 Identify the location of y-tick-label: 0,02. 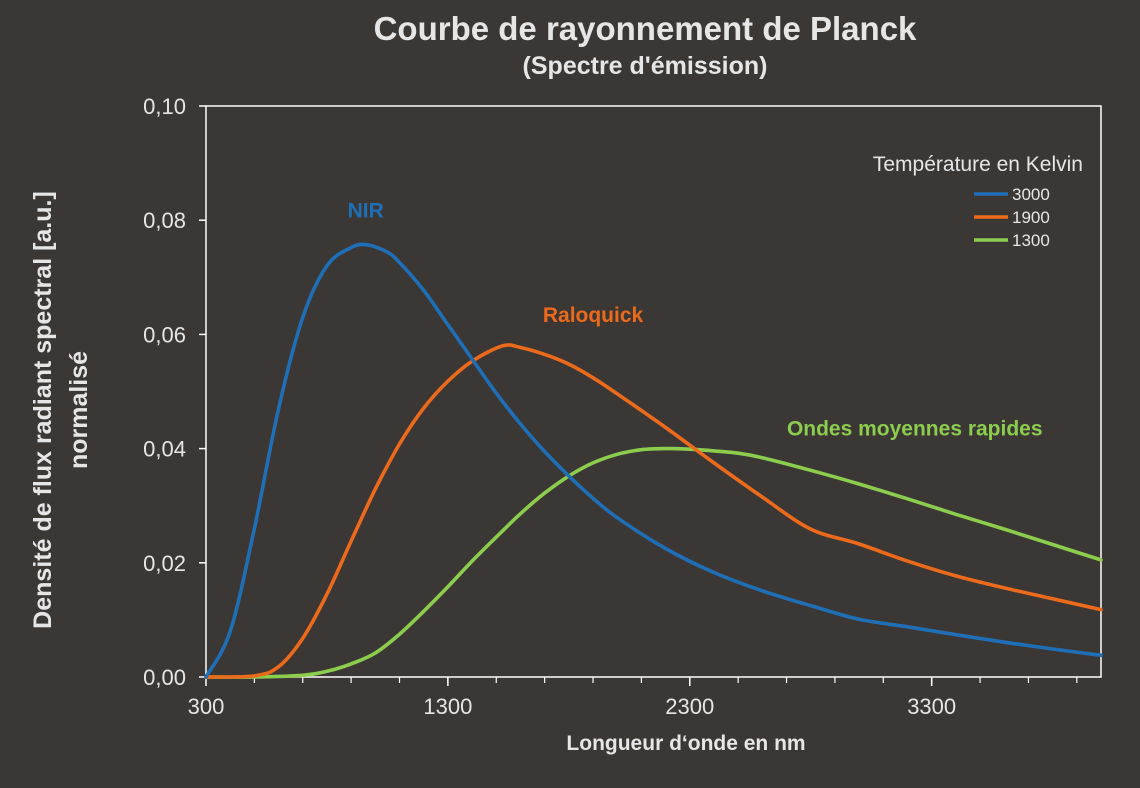
(164, 563).